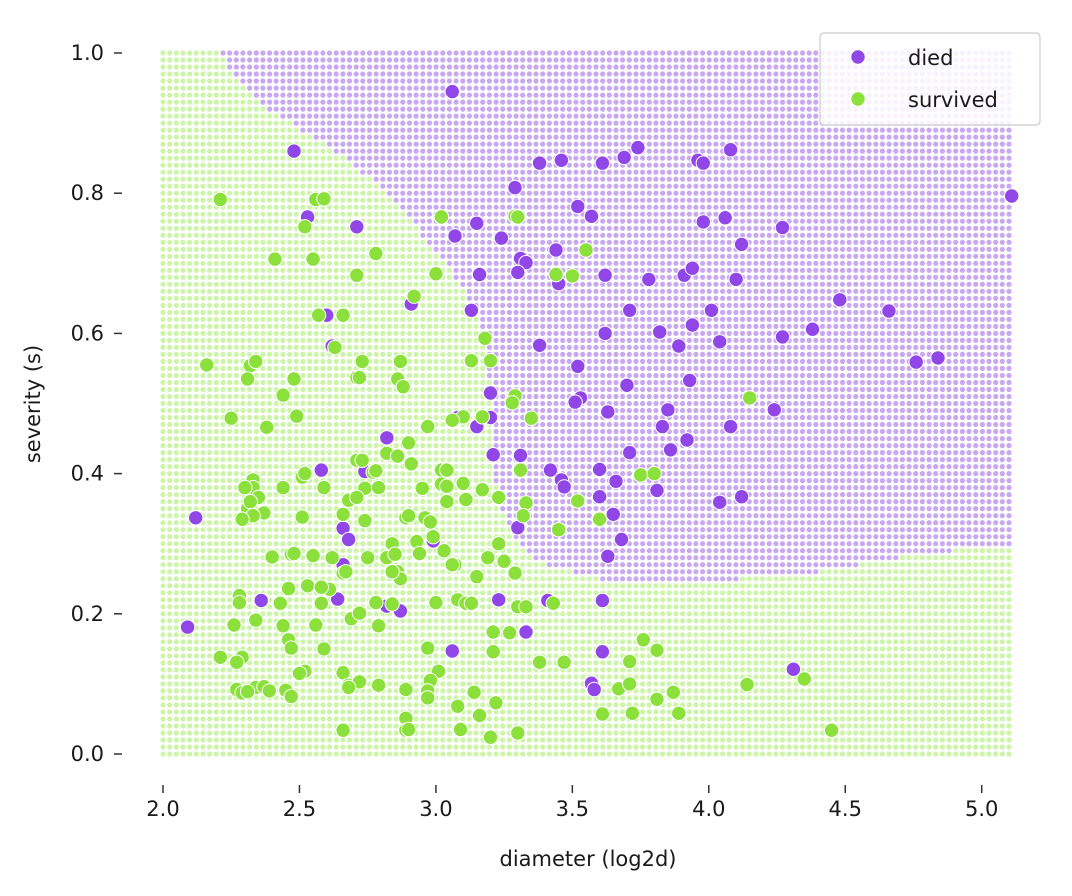  Describe the element at coordinates (87, 53) in the screenshot. I see `y-tick-label: 1.0` at that location.